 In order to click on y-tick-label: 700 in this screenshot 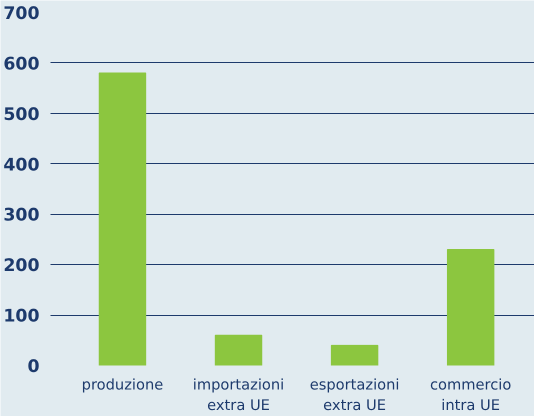, I will do `click(21, 14)`.